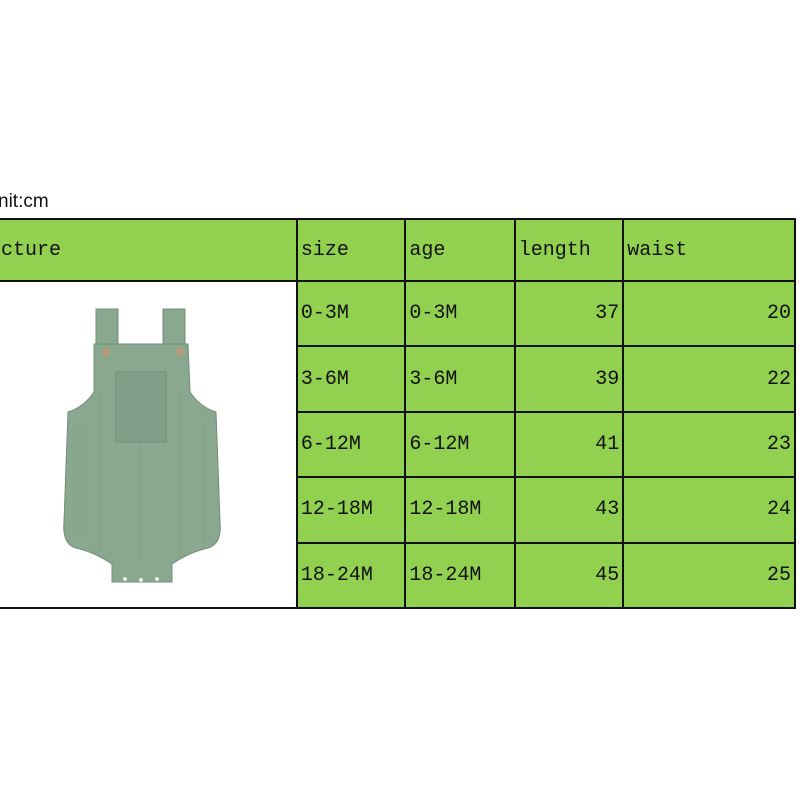 The image size is (800, 800). Describe the element at coordinates (351, 510) in the screenshot. I see `size-cell: 12-18M` at that location.